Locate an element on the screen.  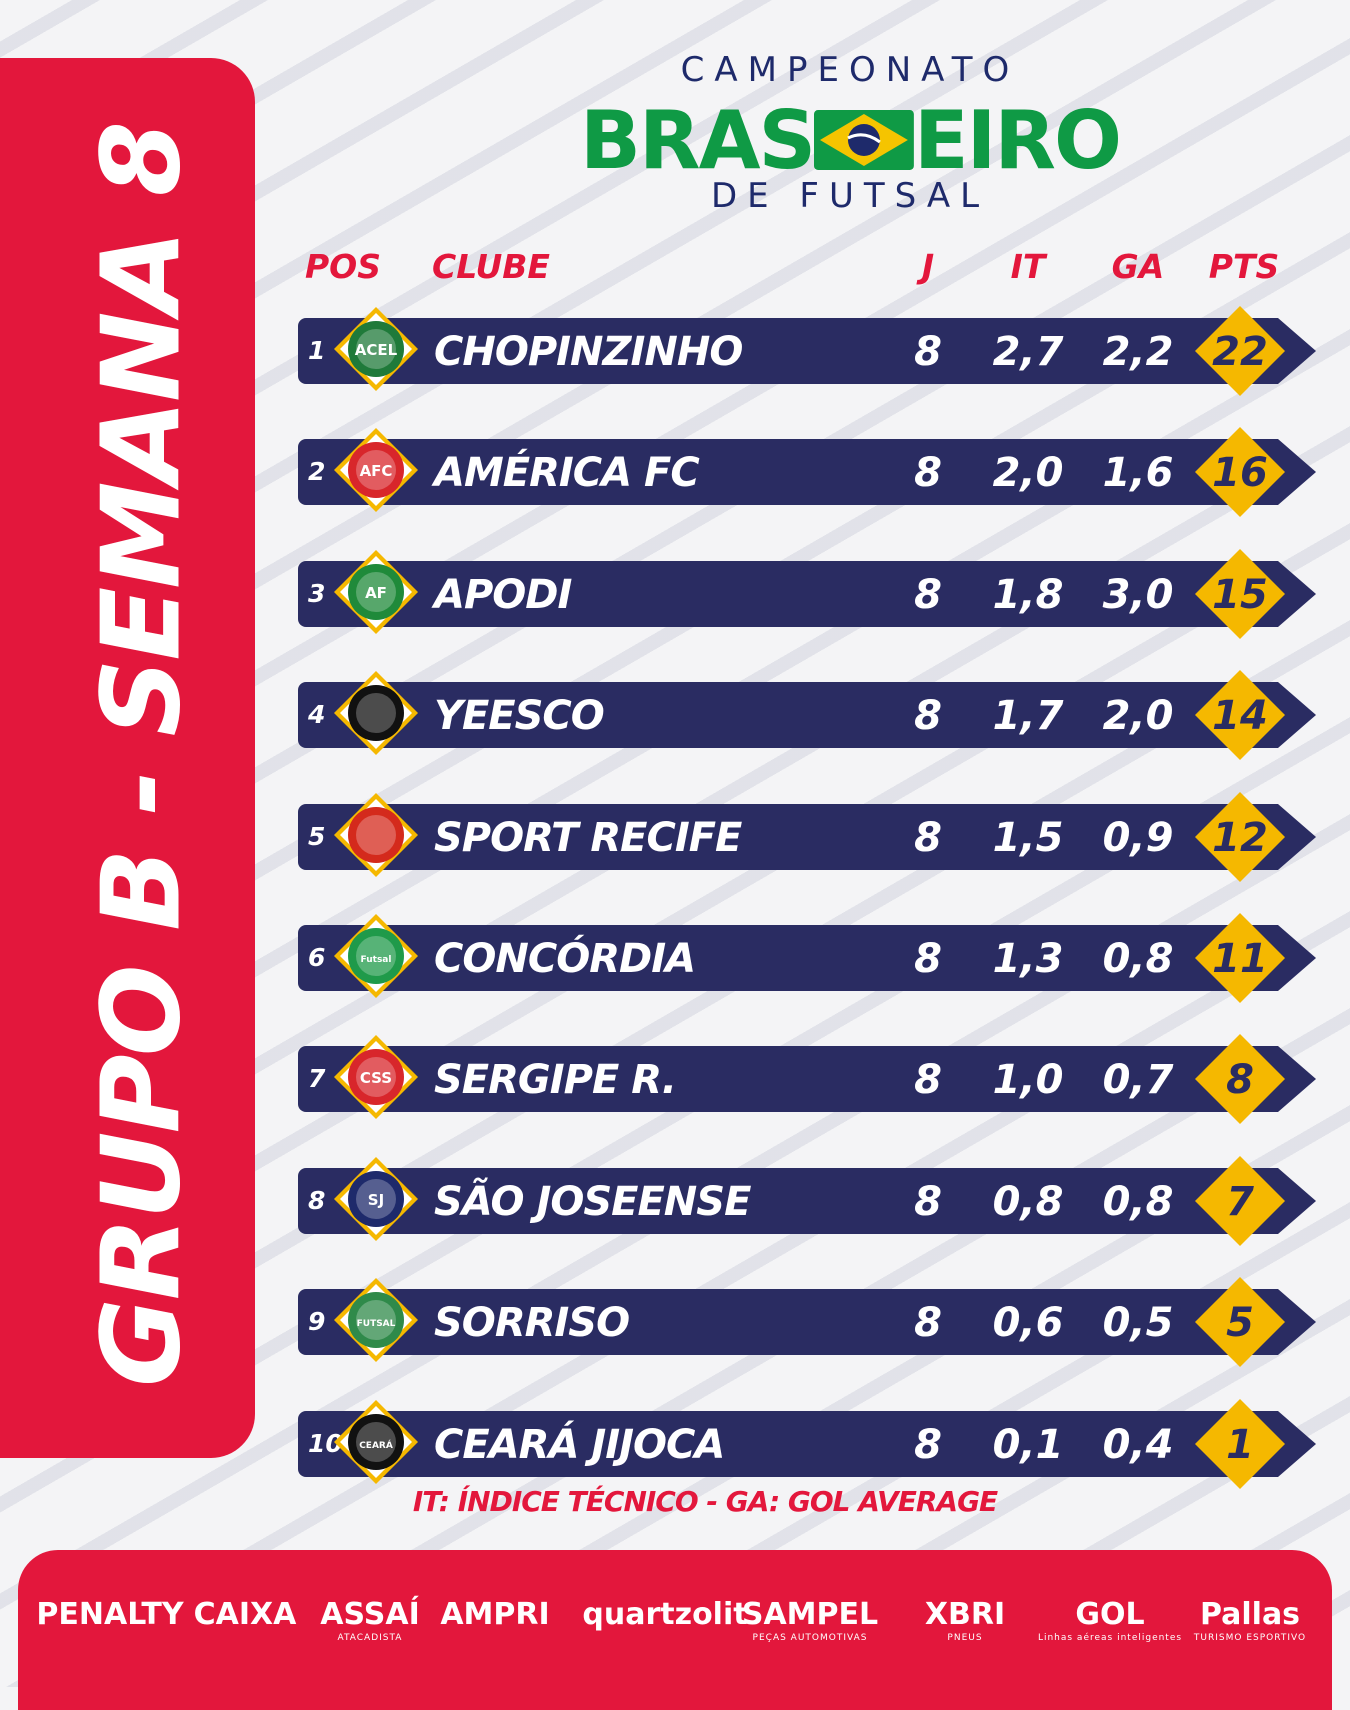
logo-main: BRAS EIRO is located at coordinates (851, 140).